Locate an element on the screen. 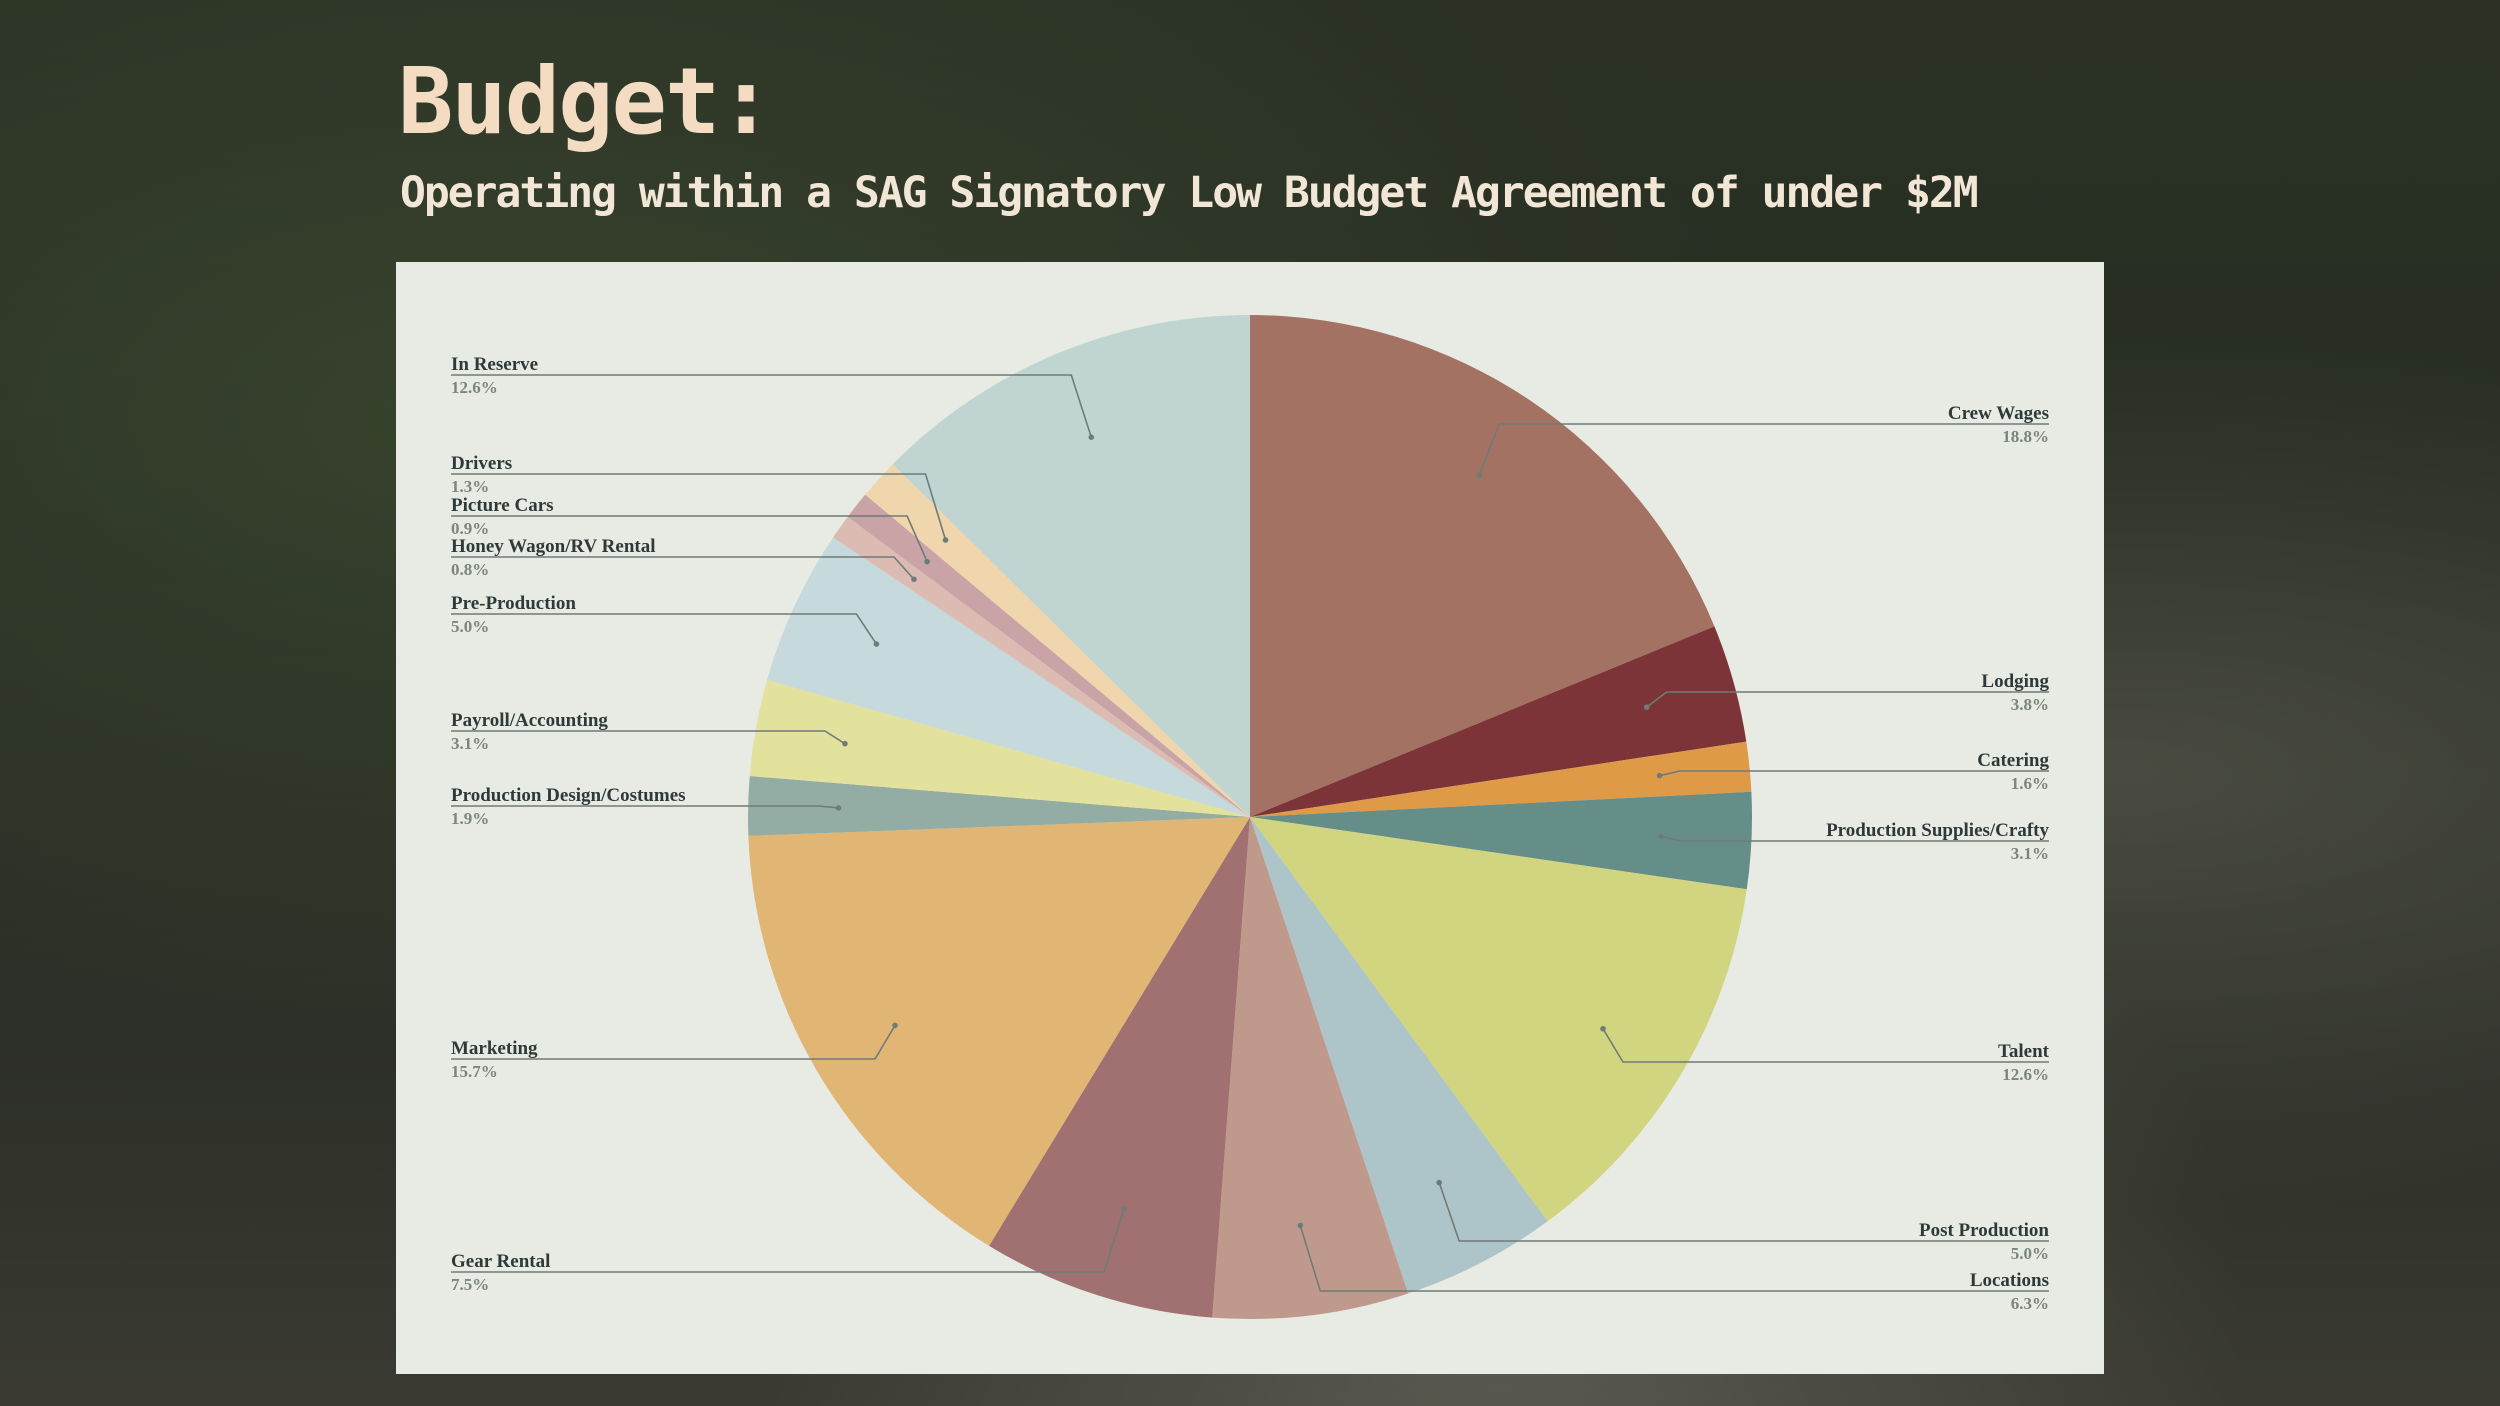 The image size is (2500, 1406). page-title: Budget: is located at coordinates (586, 101).